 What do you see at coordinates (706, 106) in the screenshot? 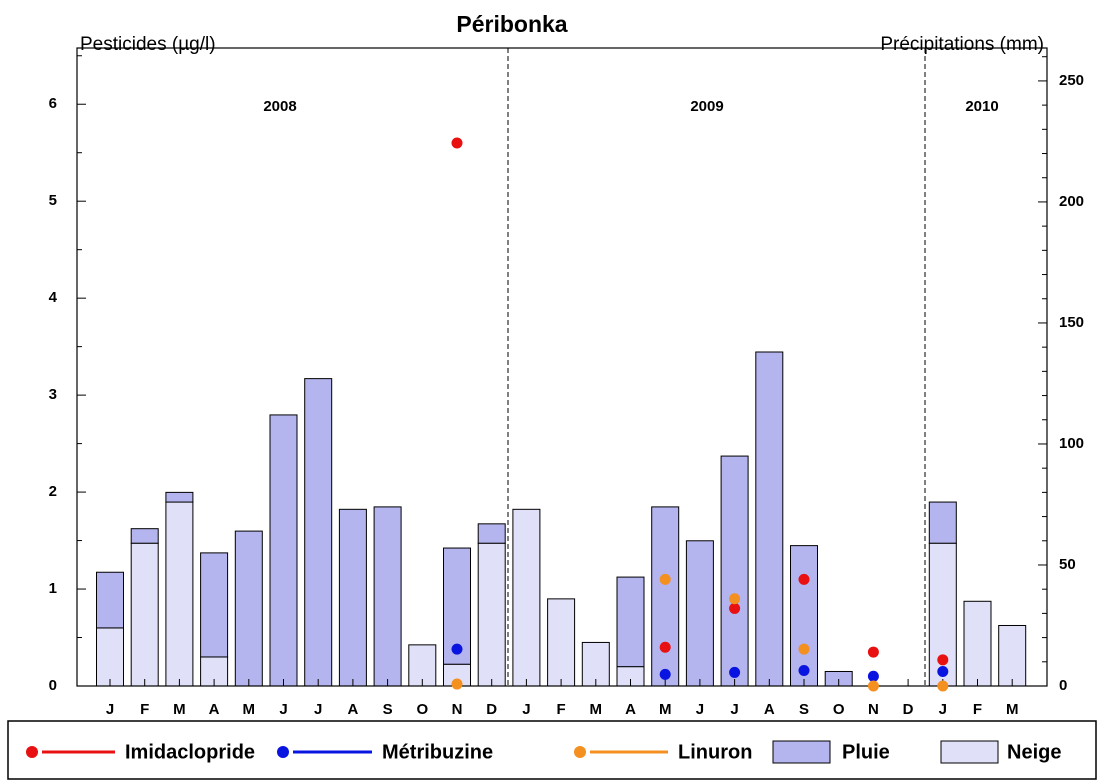
I see `year-label: 2009` at bounding box center [706, 106].